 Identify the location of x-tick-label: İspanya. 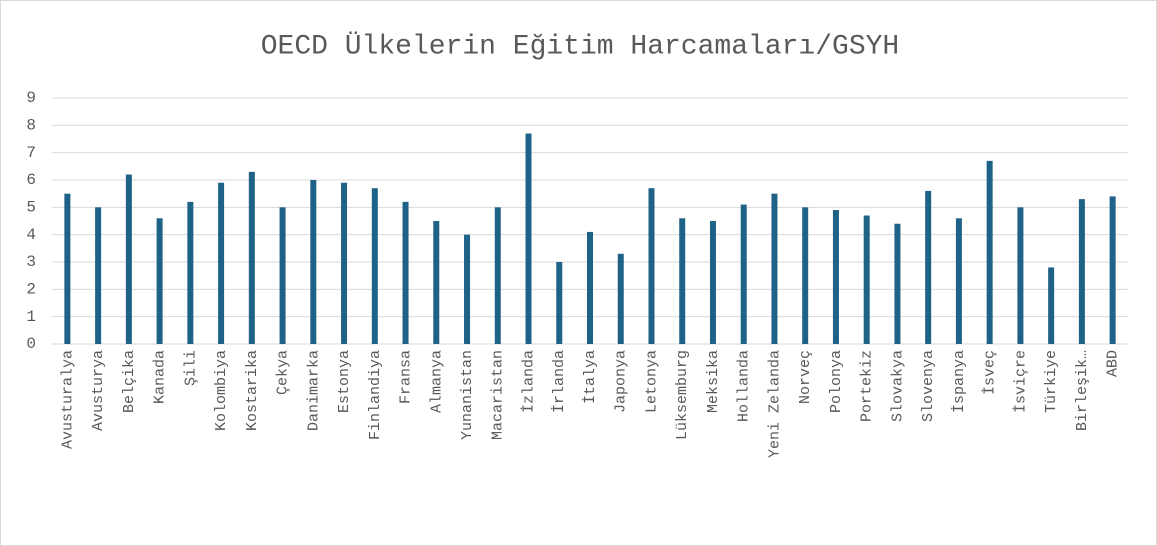
(959, 381).